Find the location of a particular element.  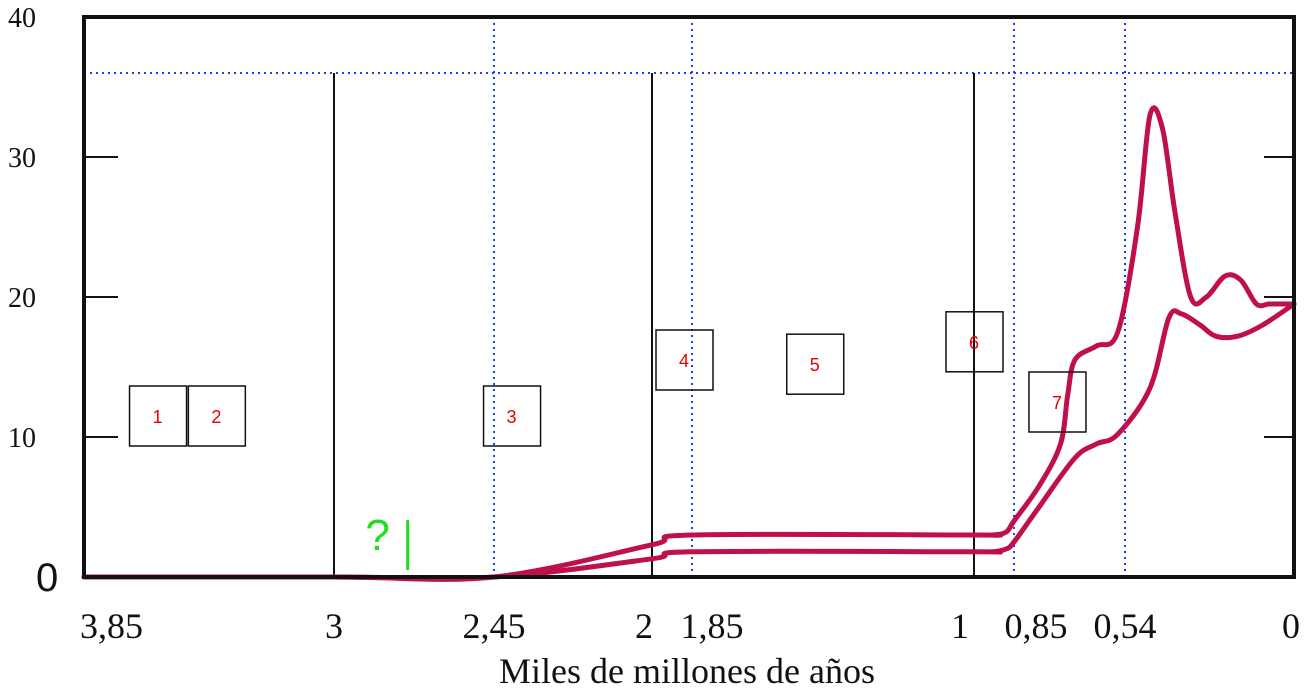

x-tick-label-3,85: 3,85 is located at coordinates (111, 626).